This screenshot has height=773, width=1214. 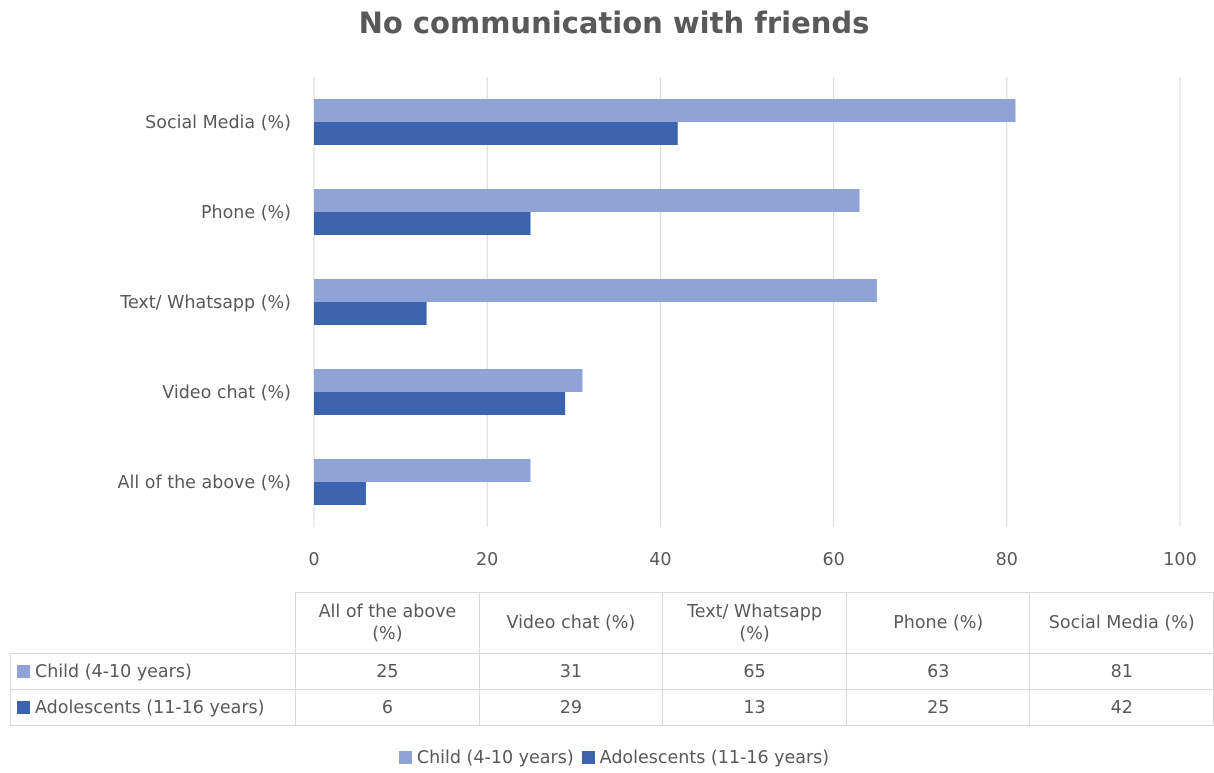 I want to click on table-row: Child (4-10 years) 25 31 65 63 81, so click(x=611, y=671).